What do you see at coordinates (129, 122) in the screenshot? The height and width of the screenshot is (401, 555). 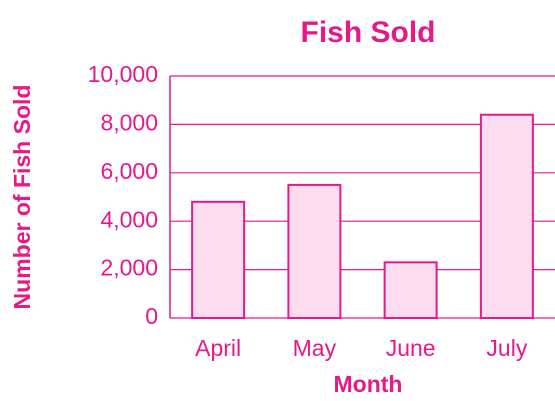 I see `y-tick-label: 8,000` at bounding box center [129, 122].